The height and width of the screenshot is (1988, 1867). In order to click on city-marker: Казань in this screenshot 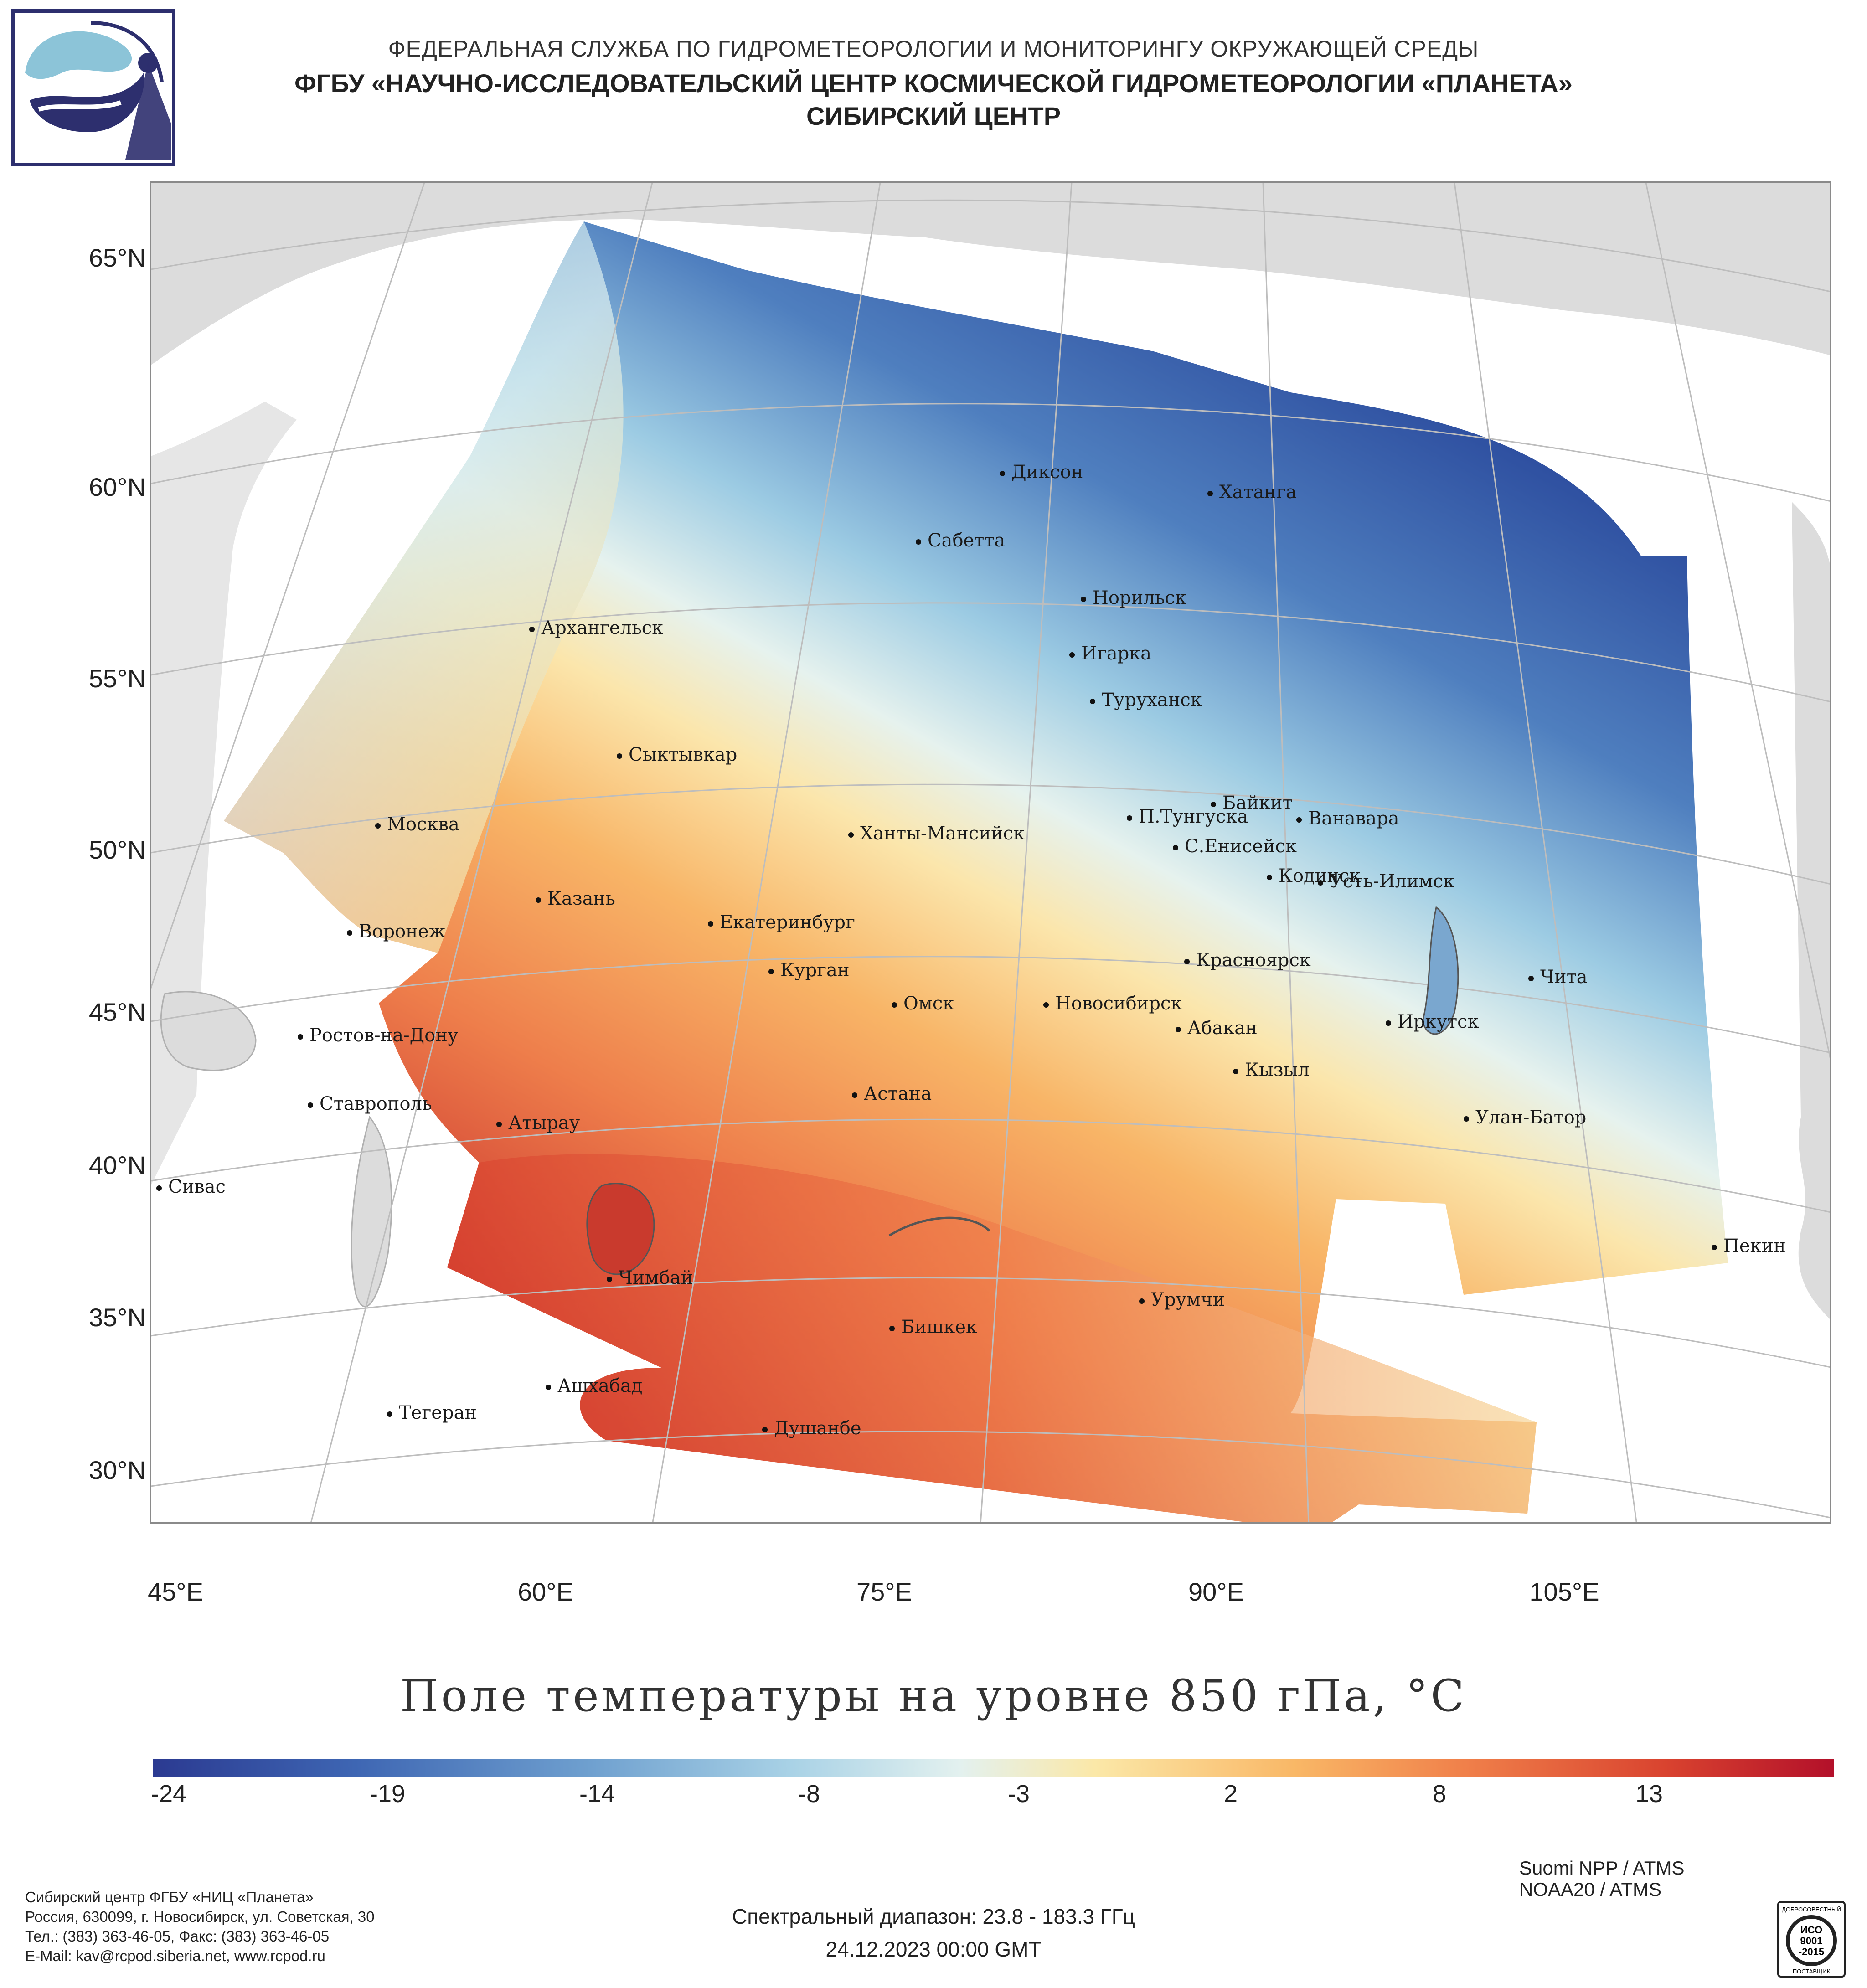, I will do `click(575, 899)`.